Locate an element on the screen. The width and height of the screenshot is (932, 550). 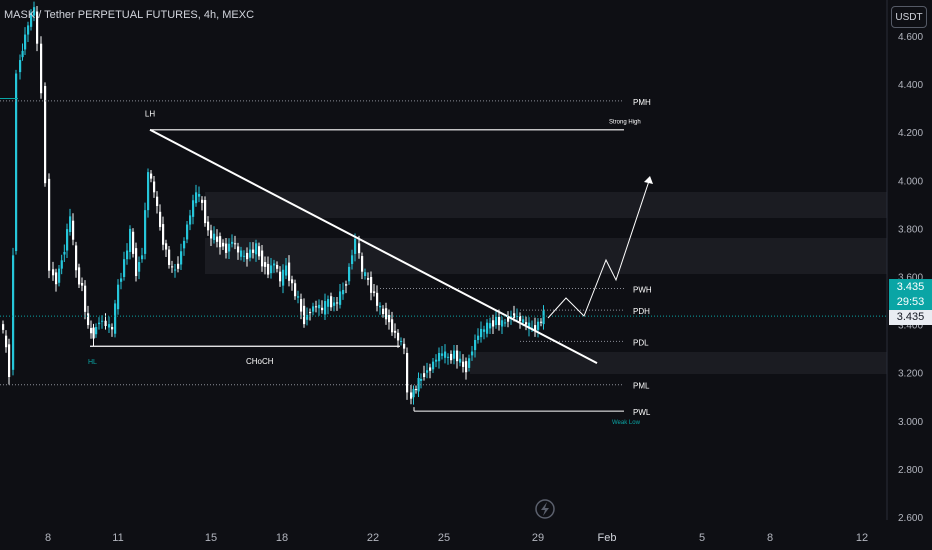
x-tick-label: 22 is located at coordinates (373, 538).